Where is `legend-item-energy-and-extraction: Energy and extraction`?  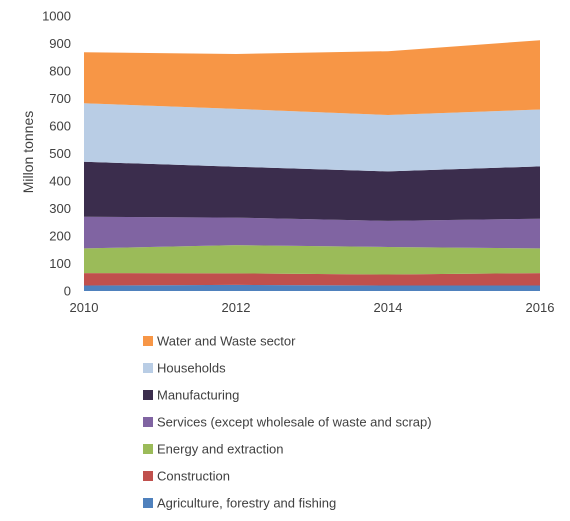 legend-item-energy-and-extraction: Energy and extraction is located at coordinates (213, 449).